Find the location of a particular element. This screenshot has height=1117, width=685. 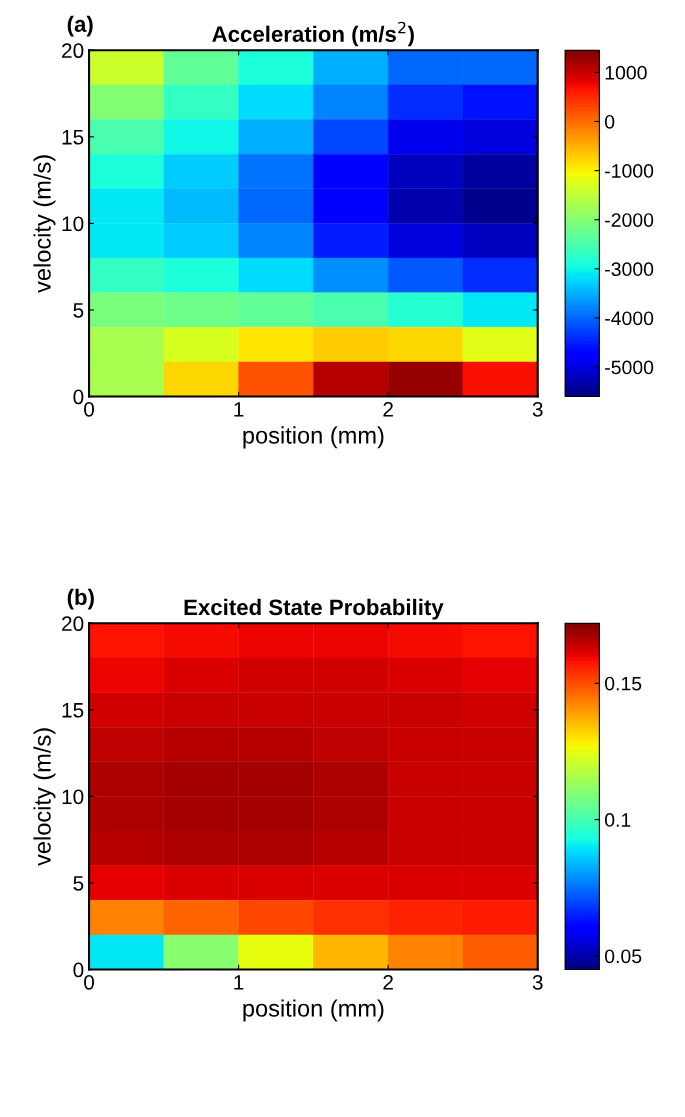

color-bar-label: 0.15 is located at coordinates (623, 683).